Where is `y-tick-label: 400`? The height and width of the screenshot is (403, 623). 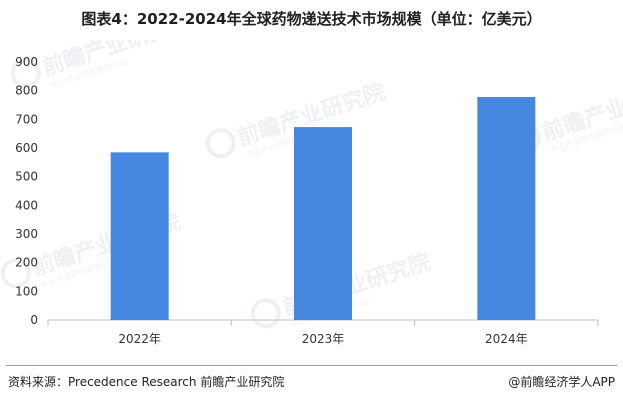 y-tick-label: 400 is located at coordinates (26, 205).